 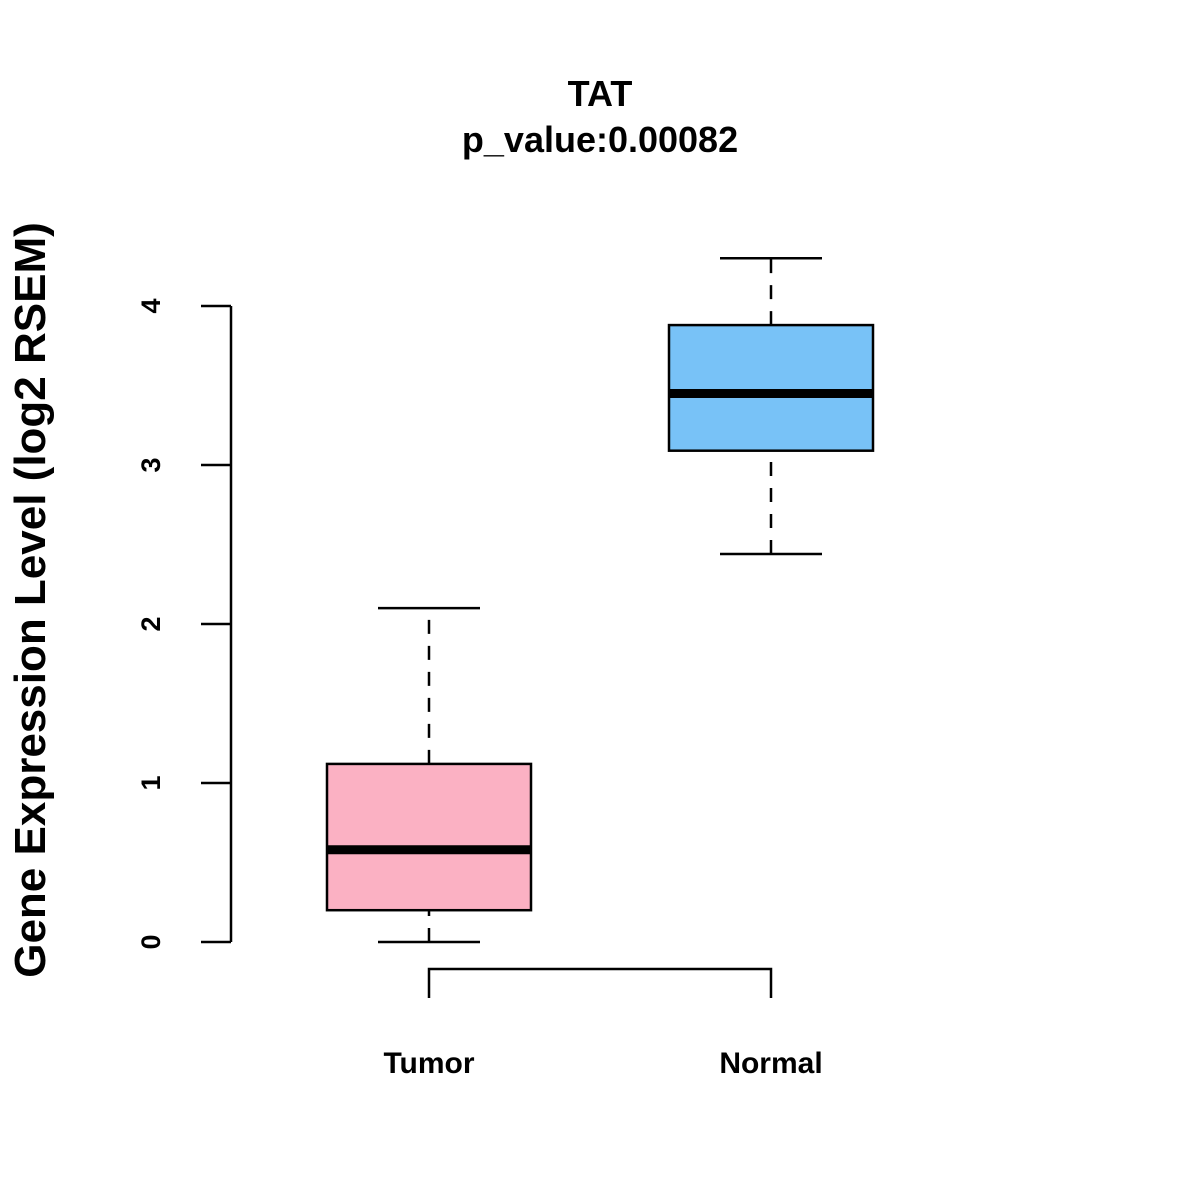 I want to click on bracket-line, so click(x=600, y=982).